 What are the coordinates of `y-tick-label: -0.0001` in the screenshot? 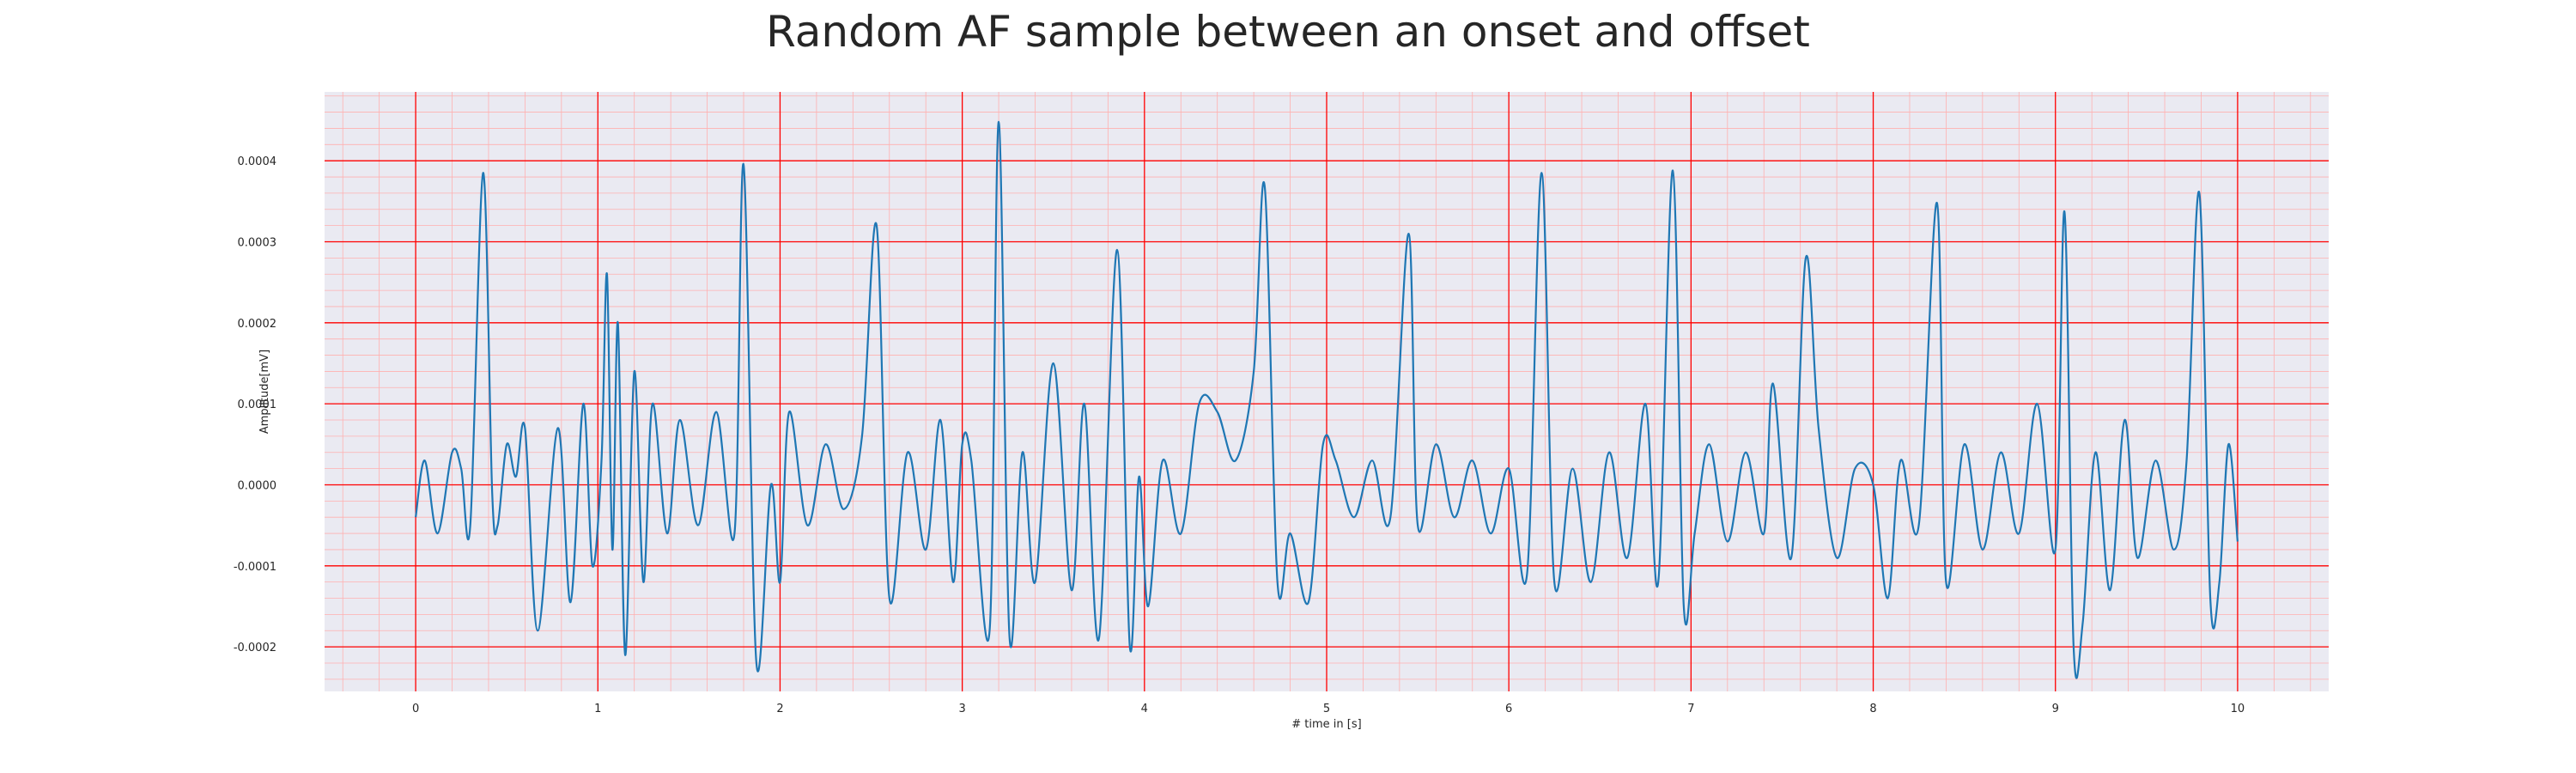 It's located at (255, 567).